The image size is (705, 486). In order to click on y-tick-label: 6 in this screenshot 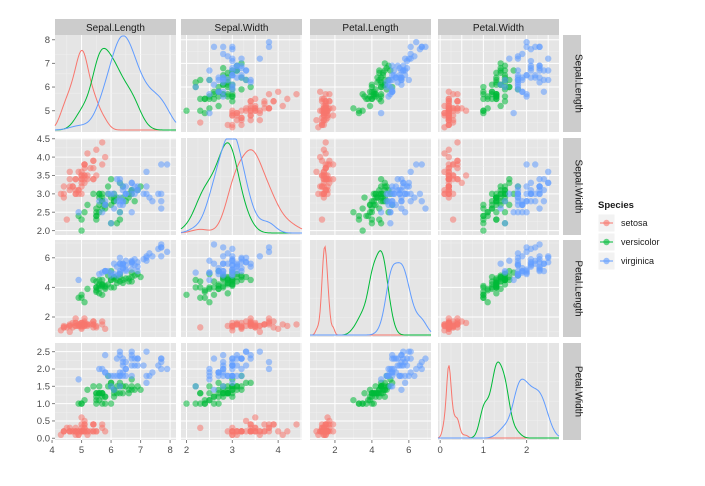, I will do `click(47, 87)`.